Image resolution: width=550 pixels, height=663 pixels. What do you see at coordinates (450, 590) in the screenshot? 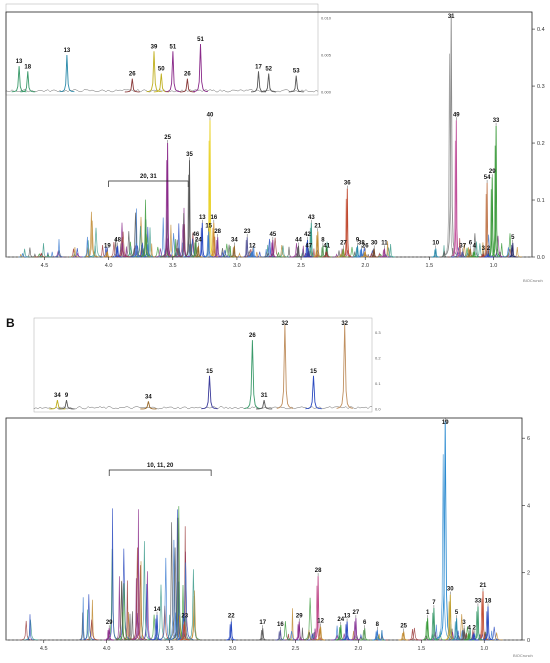
I see `peak-label: 30` at bounding box center [450, 590].